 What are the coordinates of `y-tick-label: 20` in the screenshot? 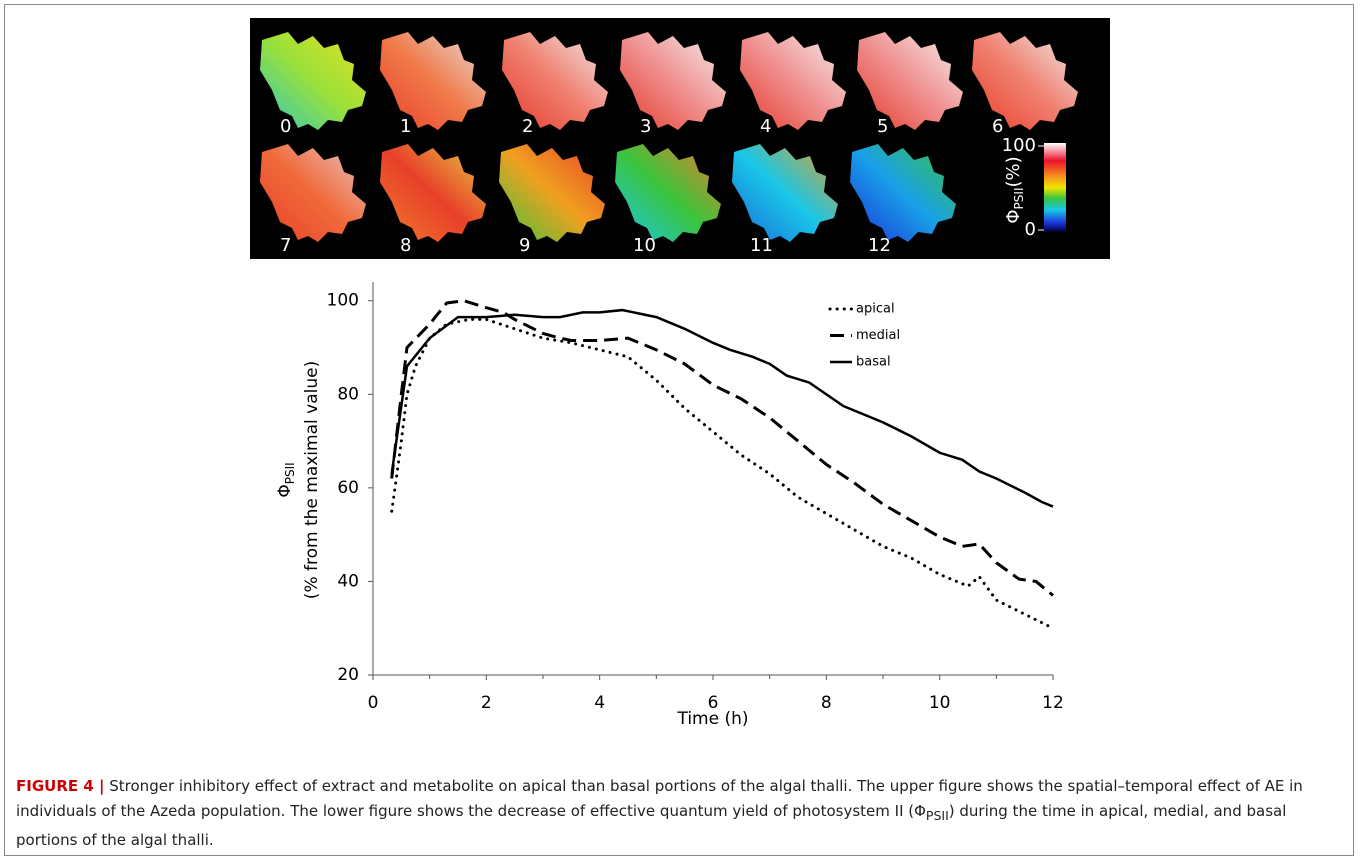 It's located at (348, 675).